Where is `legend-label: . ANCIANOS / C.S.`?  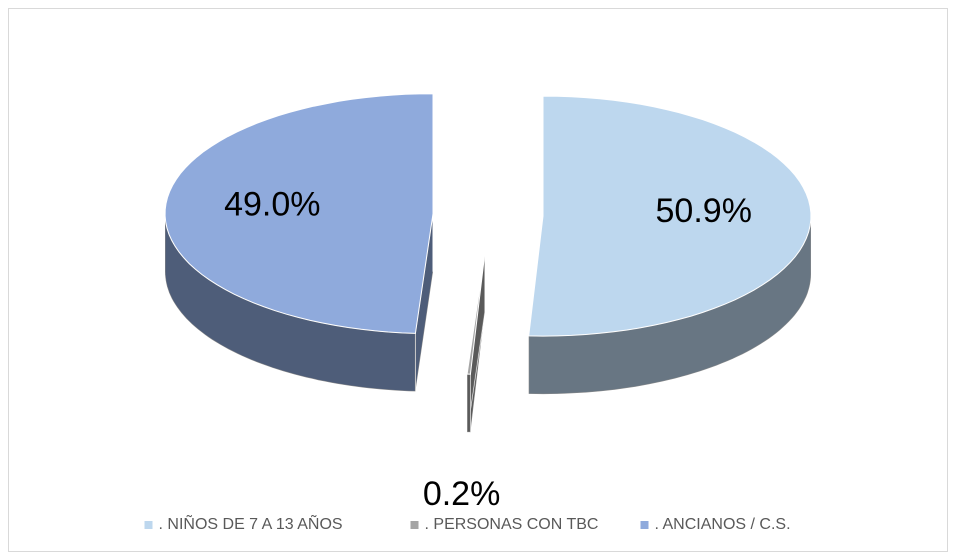 legend-label: . ANCIANOS / C.S. is located at coordinates (723, 524).